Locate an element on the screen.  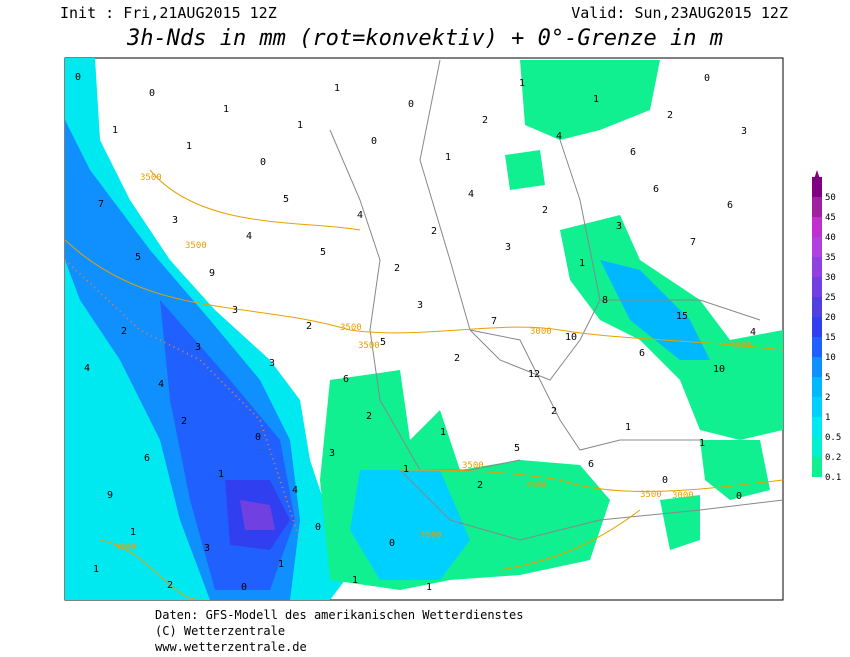
scale-label: 10 is located at coordinates (830, 358).